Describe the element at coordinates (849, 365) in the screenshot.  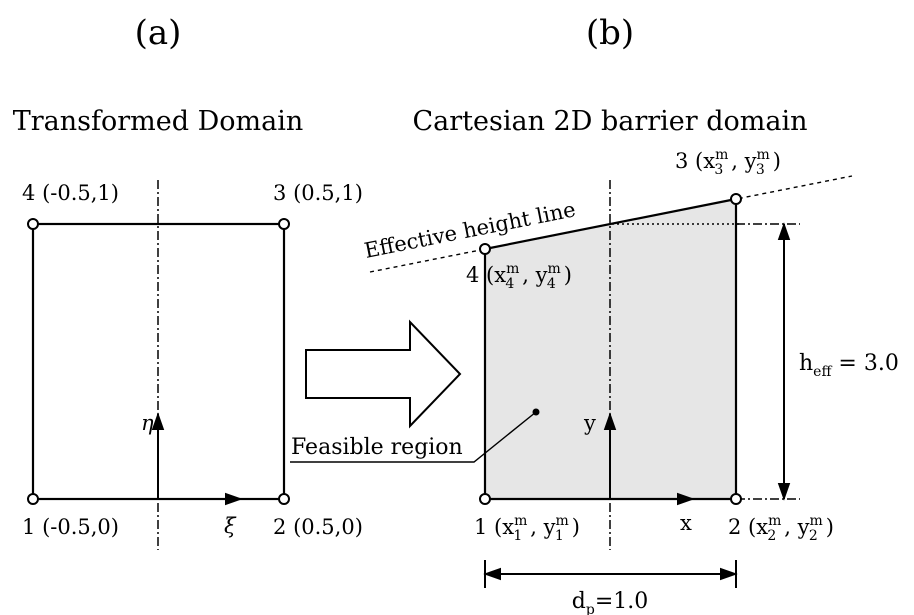
I see `h-eff-label: heff = 3.0` at that location.